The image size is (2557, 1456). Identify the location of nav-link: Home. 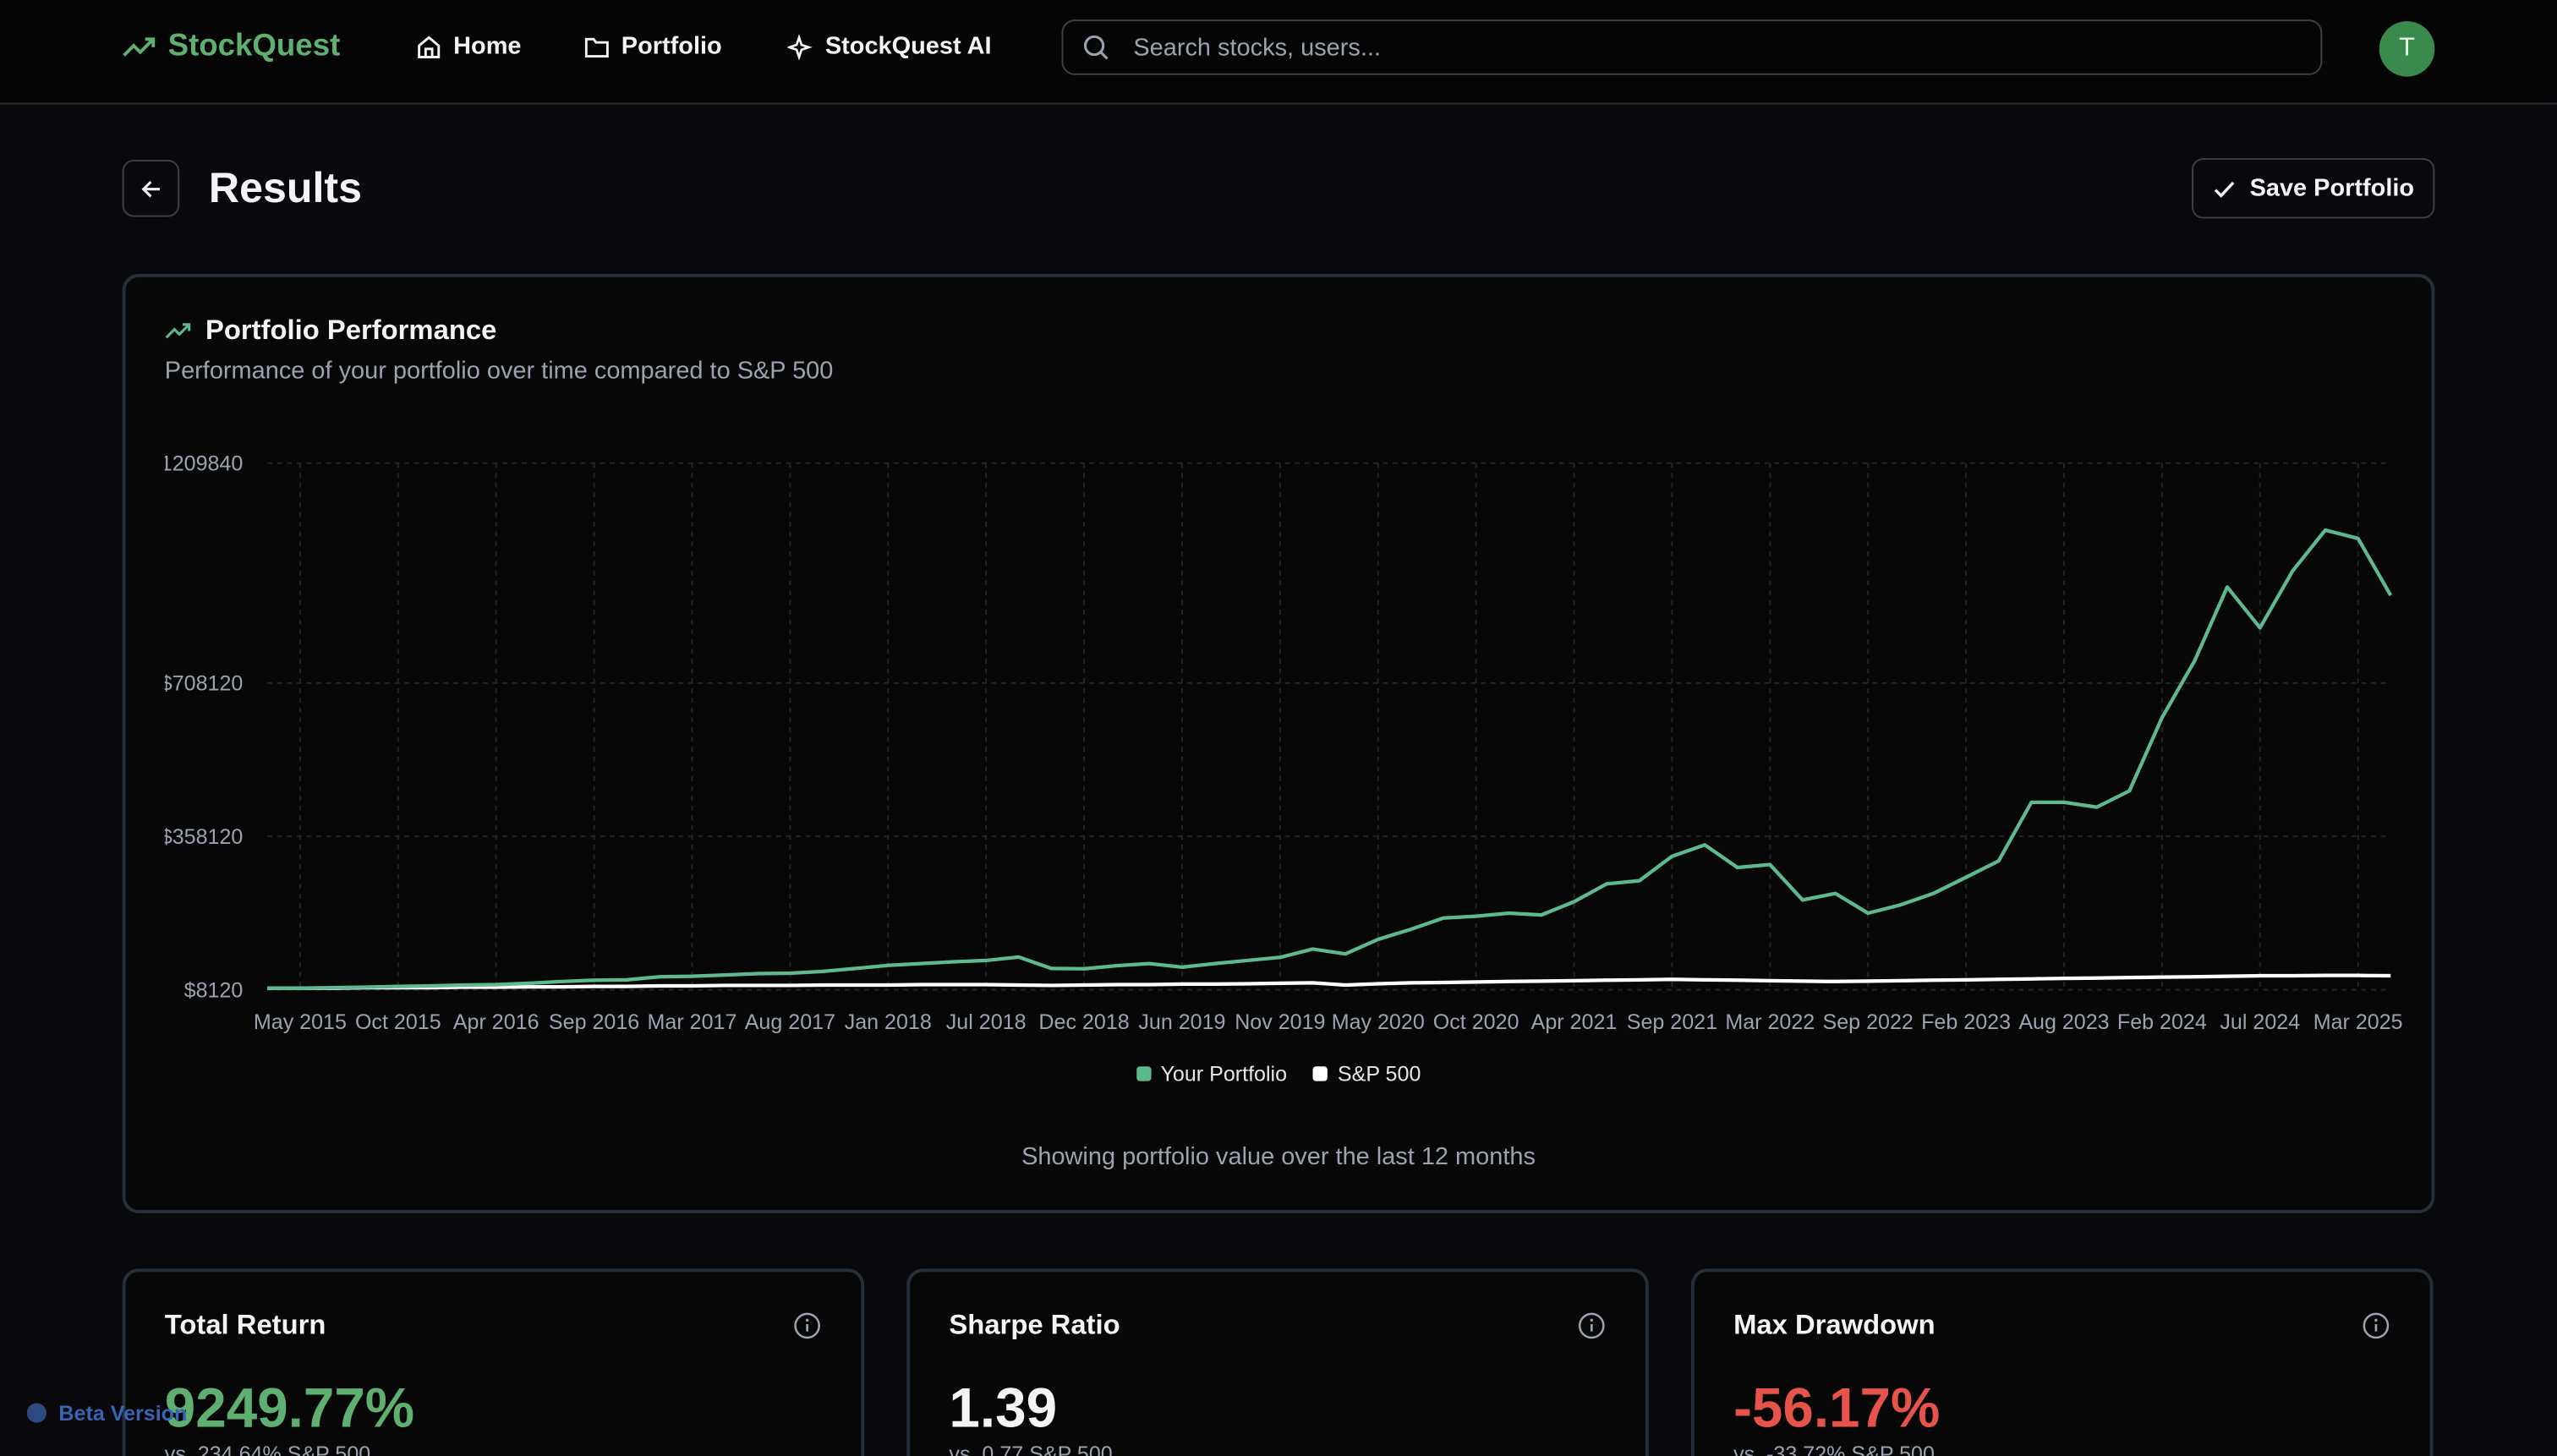
(469, 46).